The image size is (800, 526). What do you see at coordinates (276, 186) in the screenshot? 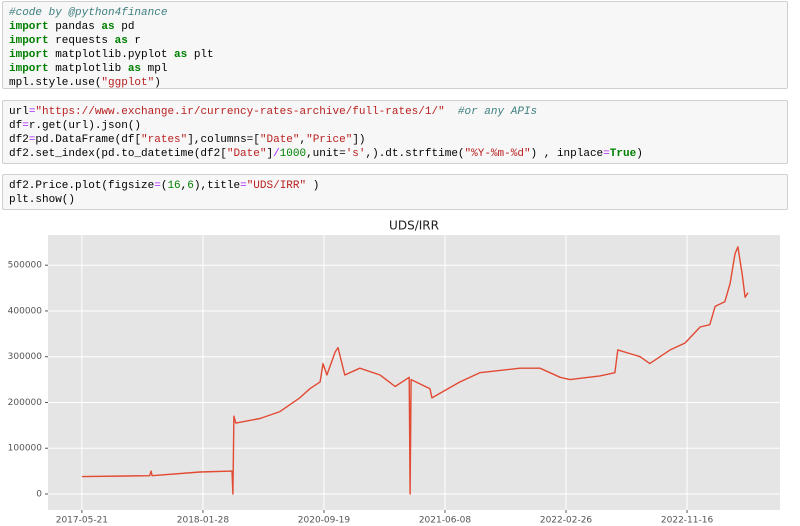
I see `code-token: "UDS/IRR"` at bounding box center [276, 186].